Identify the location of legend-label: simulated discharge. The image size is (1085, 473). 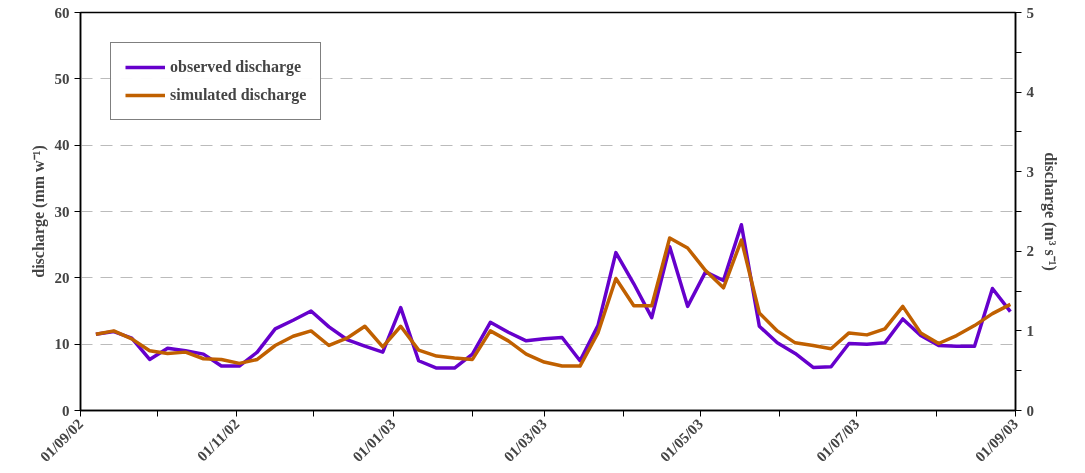
(238, 95).